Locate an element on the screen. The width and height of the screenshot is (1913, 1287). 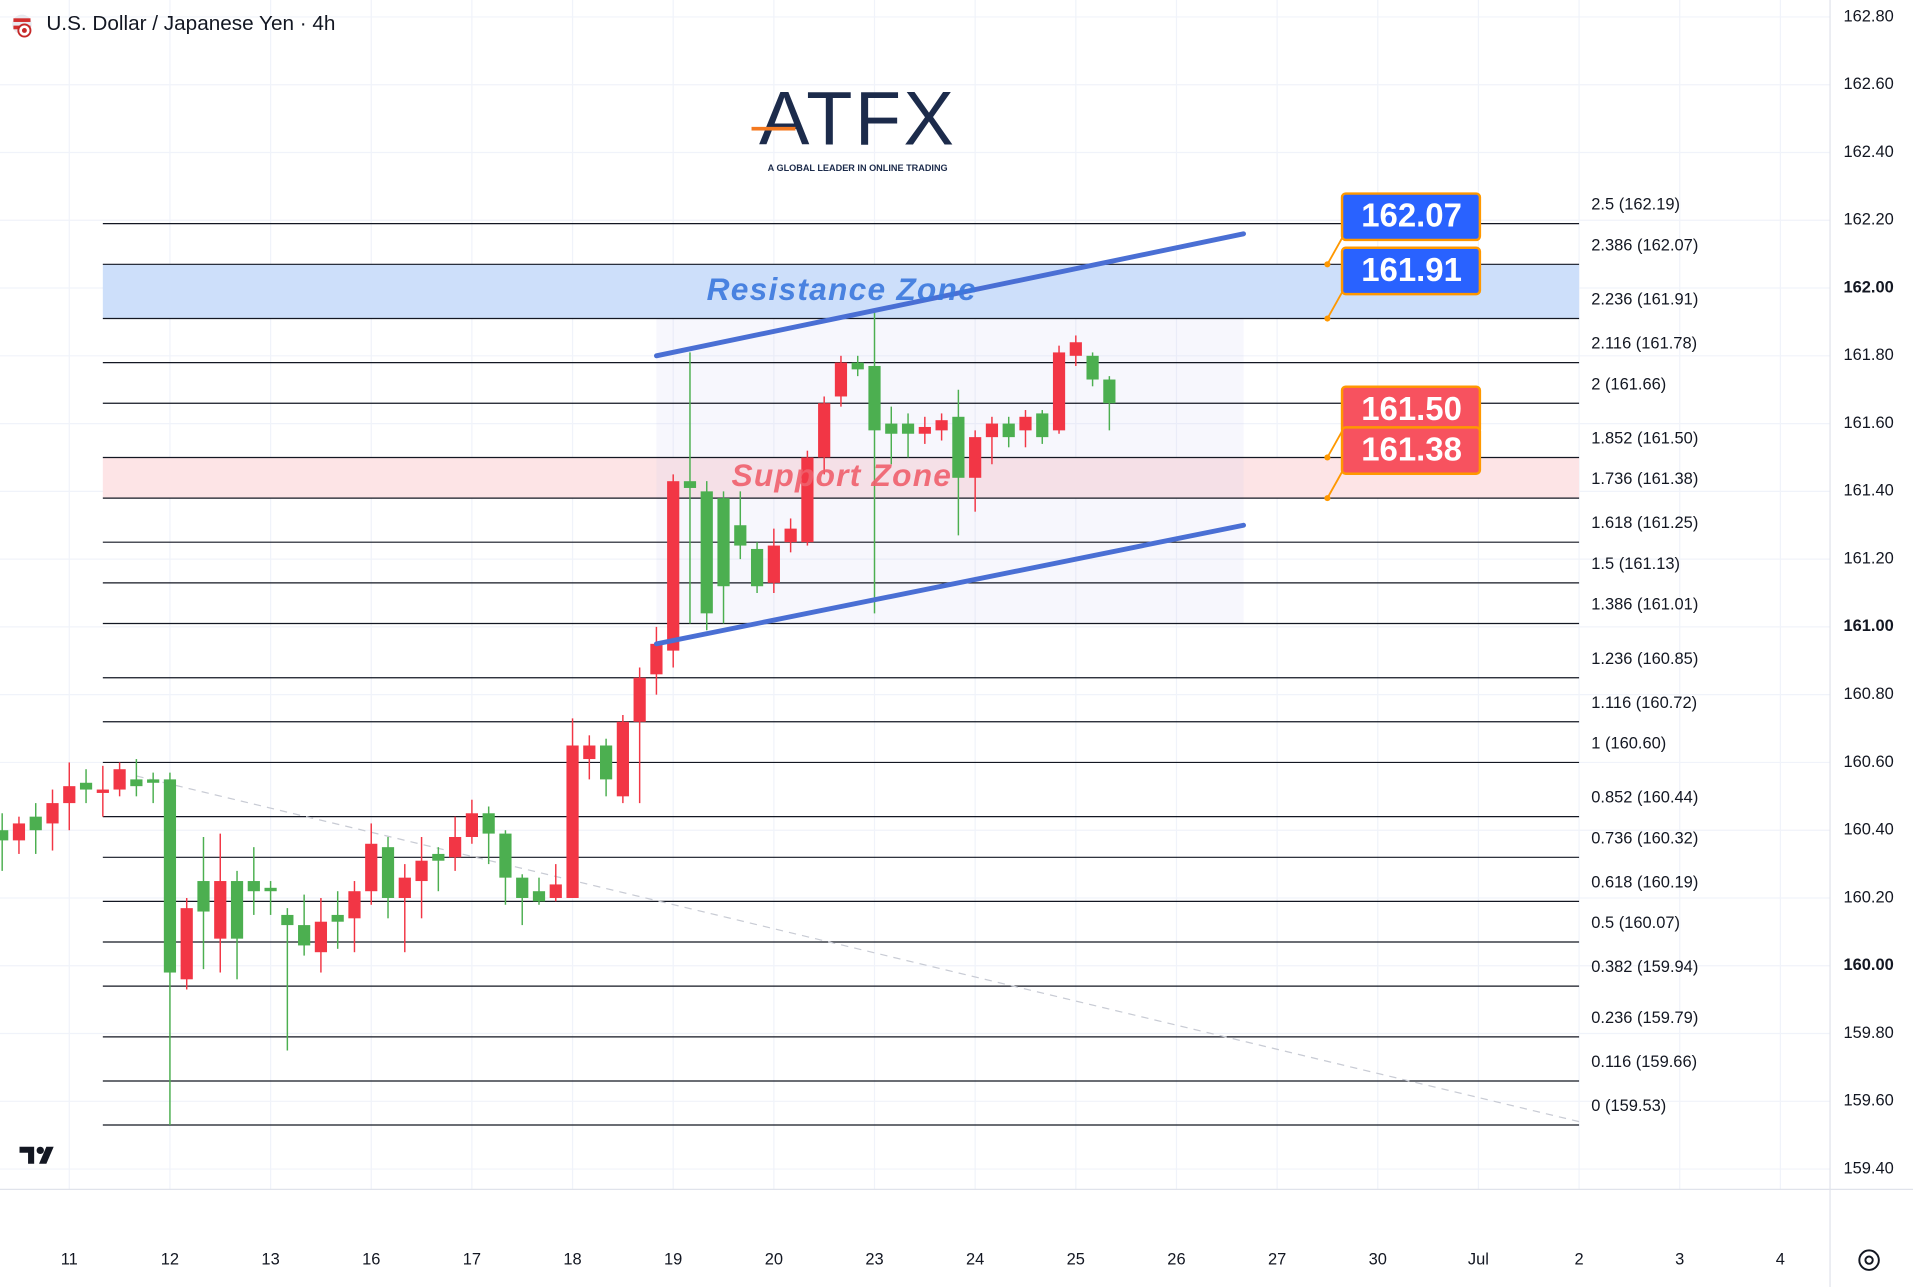
fib-label: 1.5 (161.13) is located at coordinates (1635, 564).